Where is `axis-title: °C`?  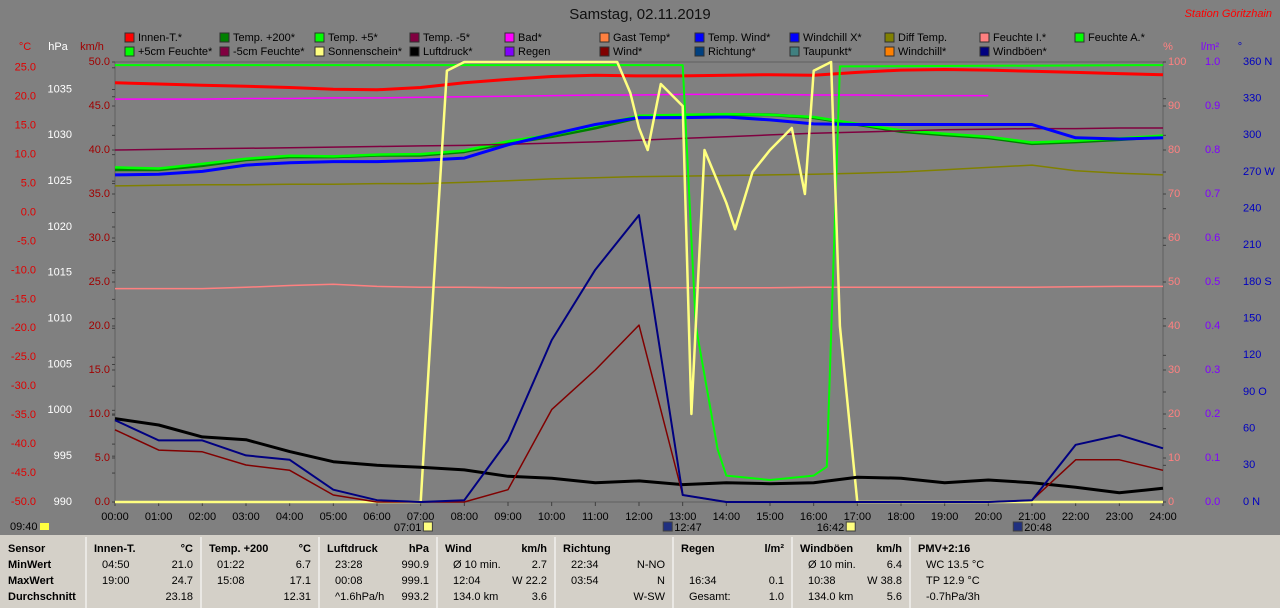 axis-title: °C is located at coordinates (25, 47).